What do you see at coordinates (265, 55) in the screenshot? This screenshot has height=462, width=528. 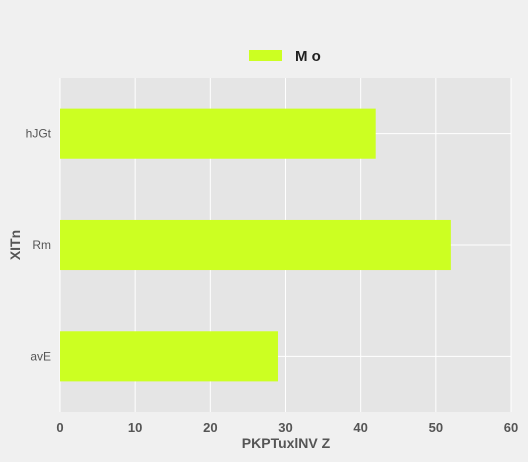 I see `legend-swatch` at bounding box center [265, 55].